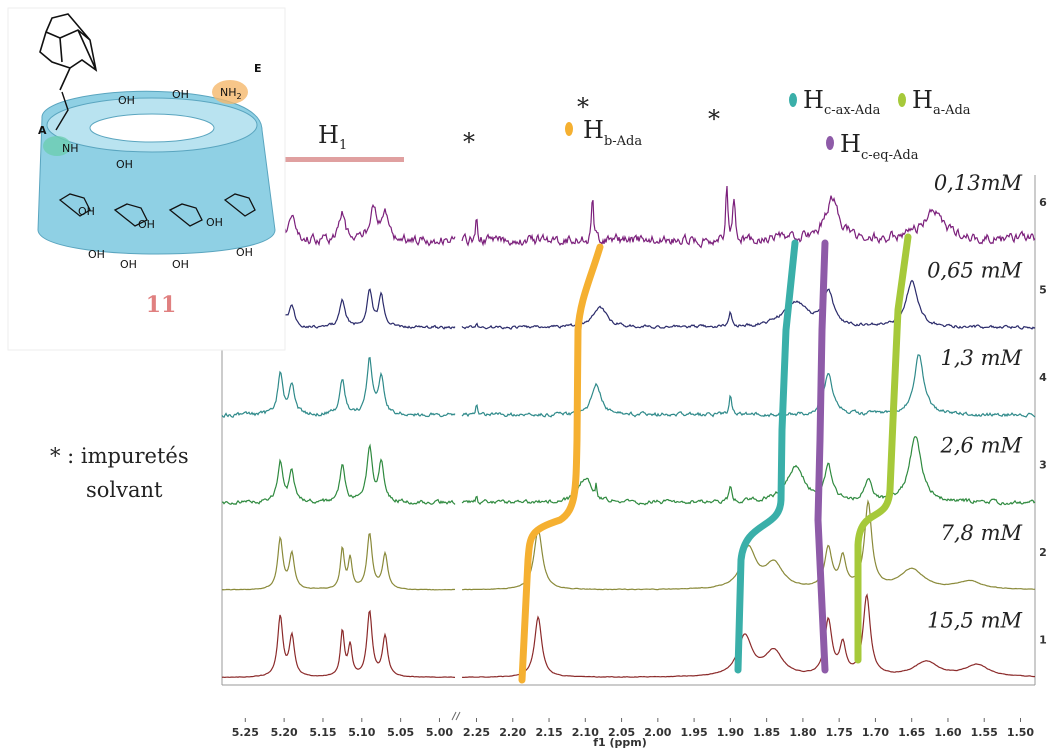 This screenshot has height=751, width=1050. Describe the element at coordinates (322, 732) in the screenshot. I see `x-tick-label: 5.15` at that location.